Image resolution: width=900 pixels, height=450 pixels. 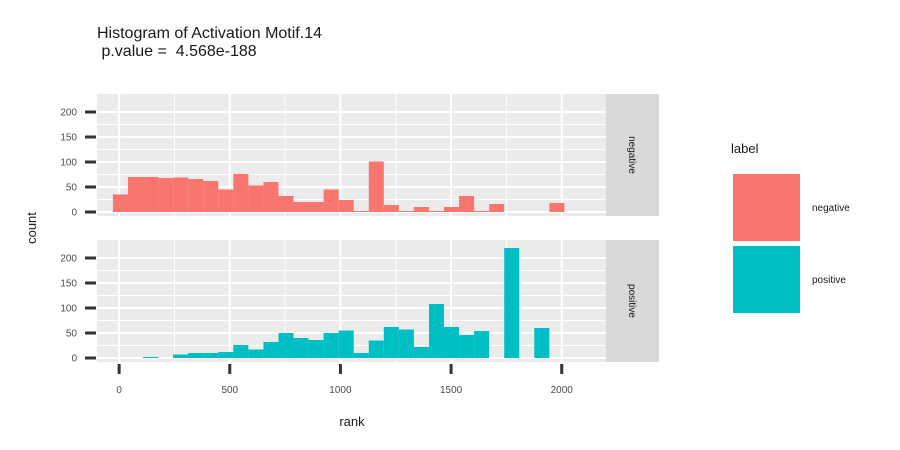 I want to click on chart-title: Histogram of Activation Motif.14, so click(x=209, y=33).